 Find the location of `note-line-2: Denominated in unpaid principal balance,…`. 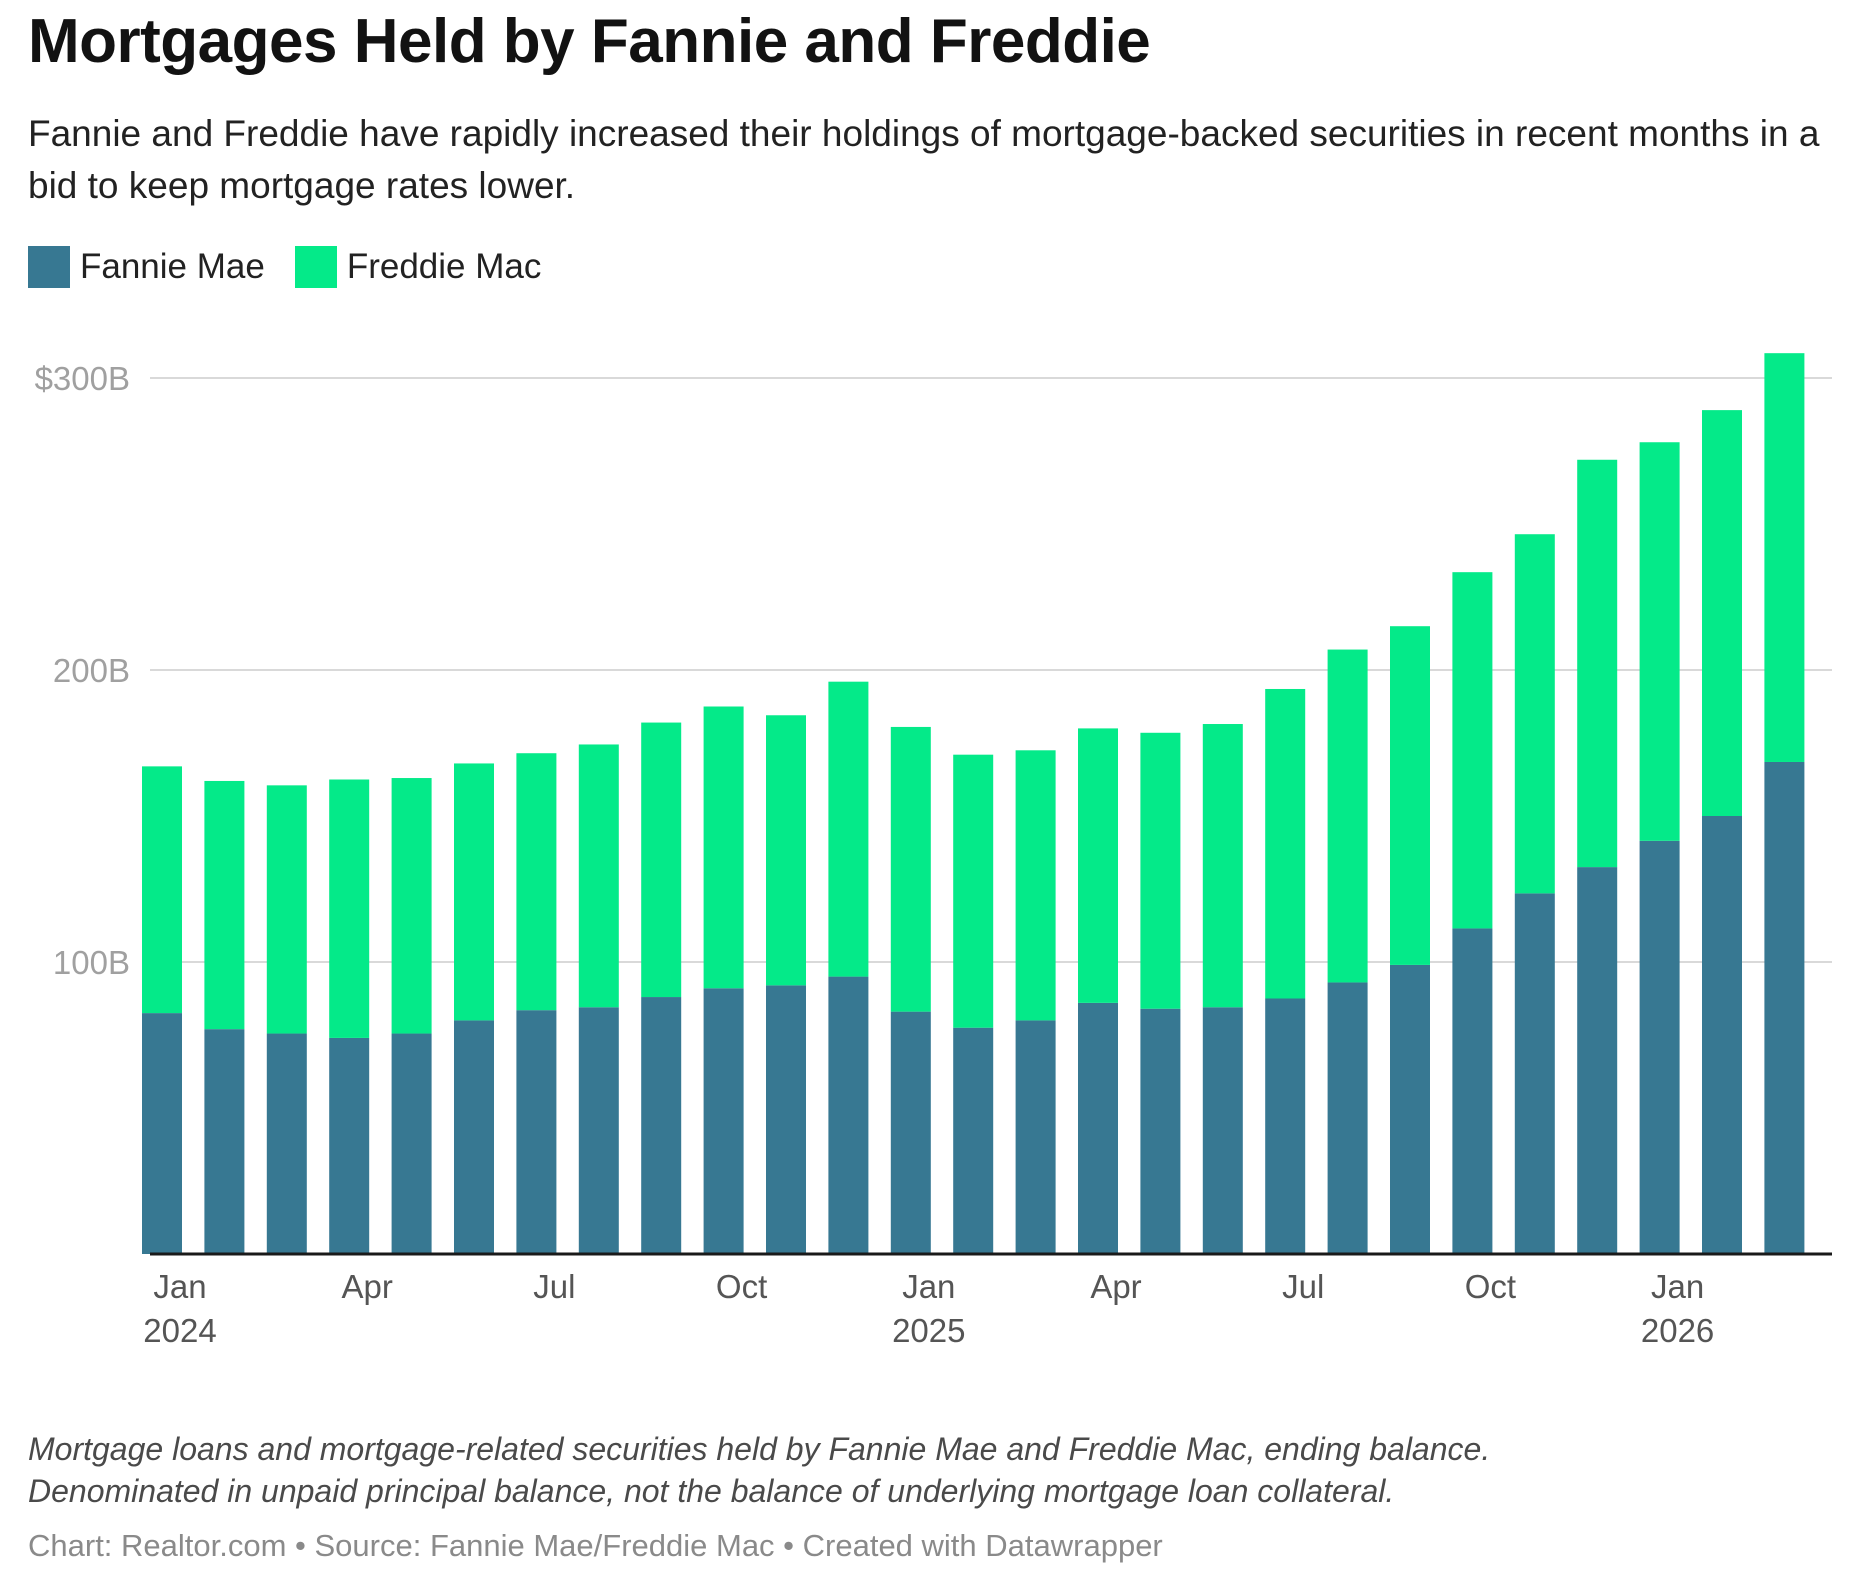

note-line-2: Denominated in unpaid principal balance,… is located at coordinates (711, 1491).